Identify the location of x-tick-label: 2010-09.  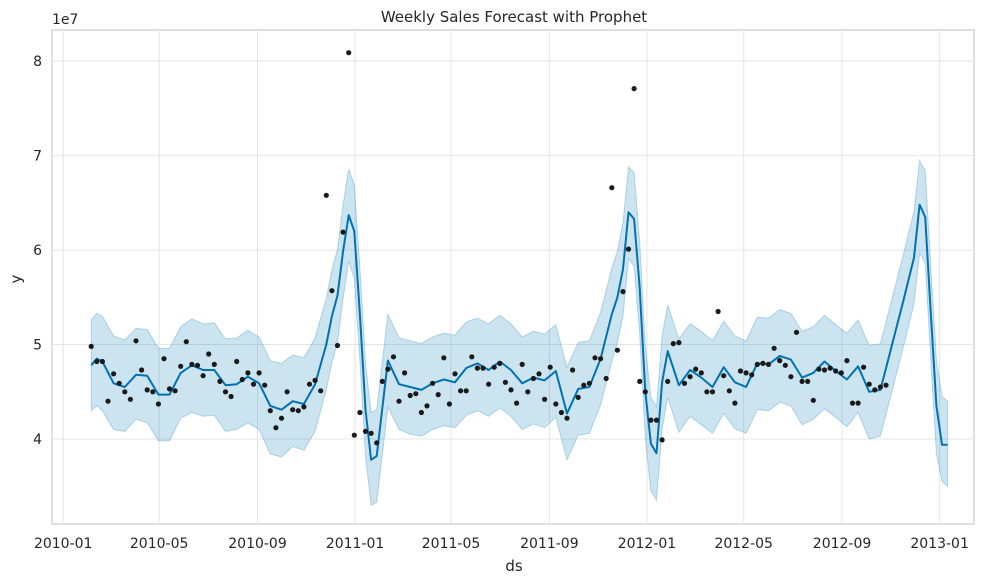
(257, 544).